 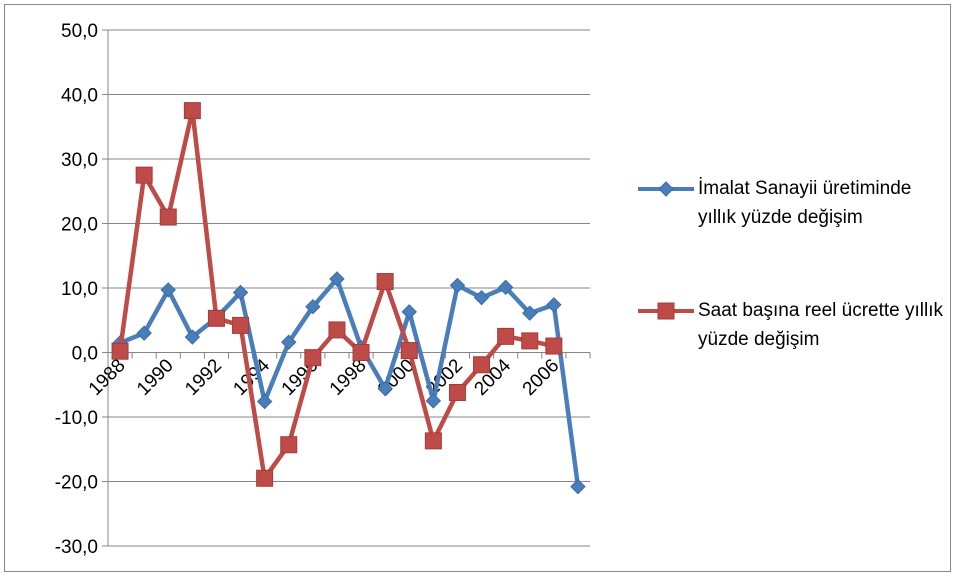 I want to click on x-tick-label: 2006, so click(x=541, y=377).